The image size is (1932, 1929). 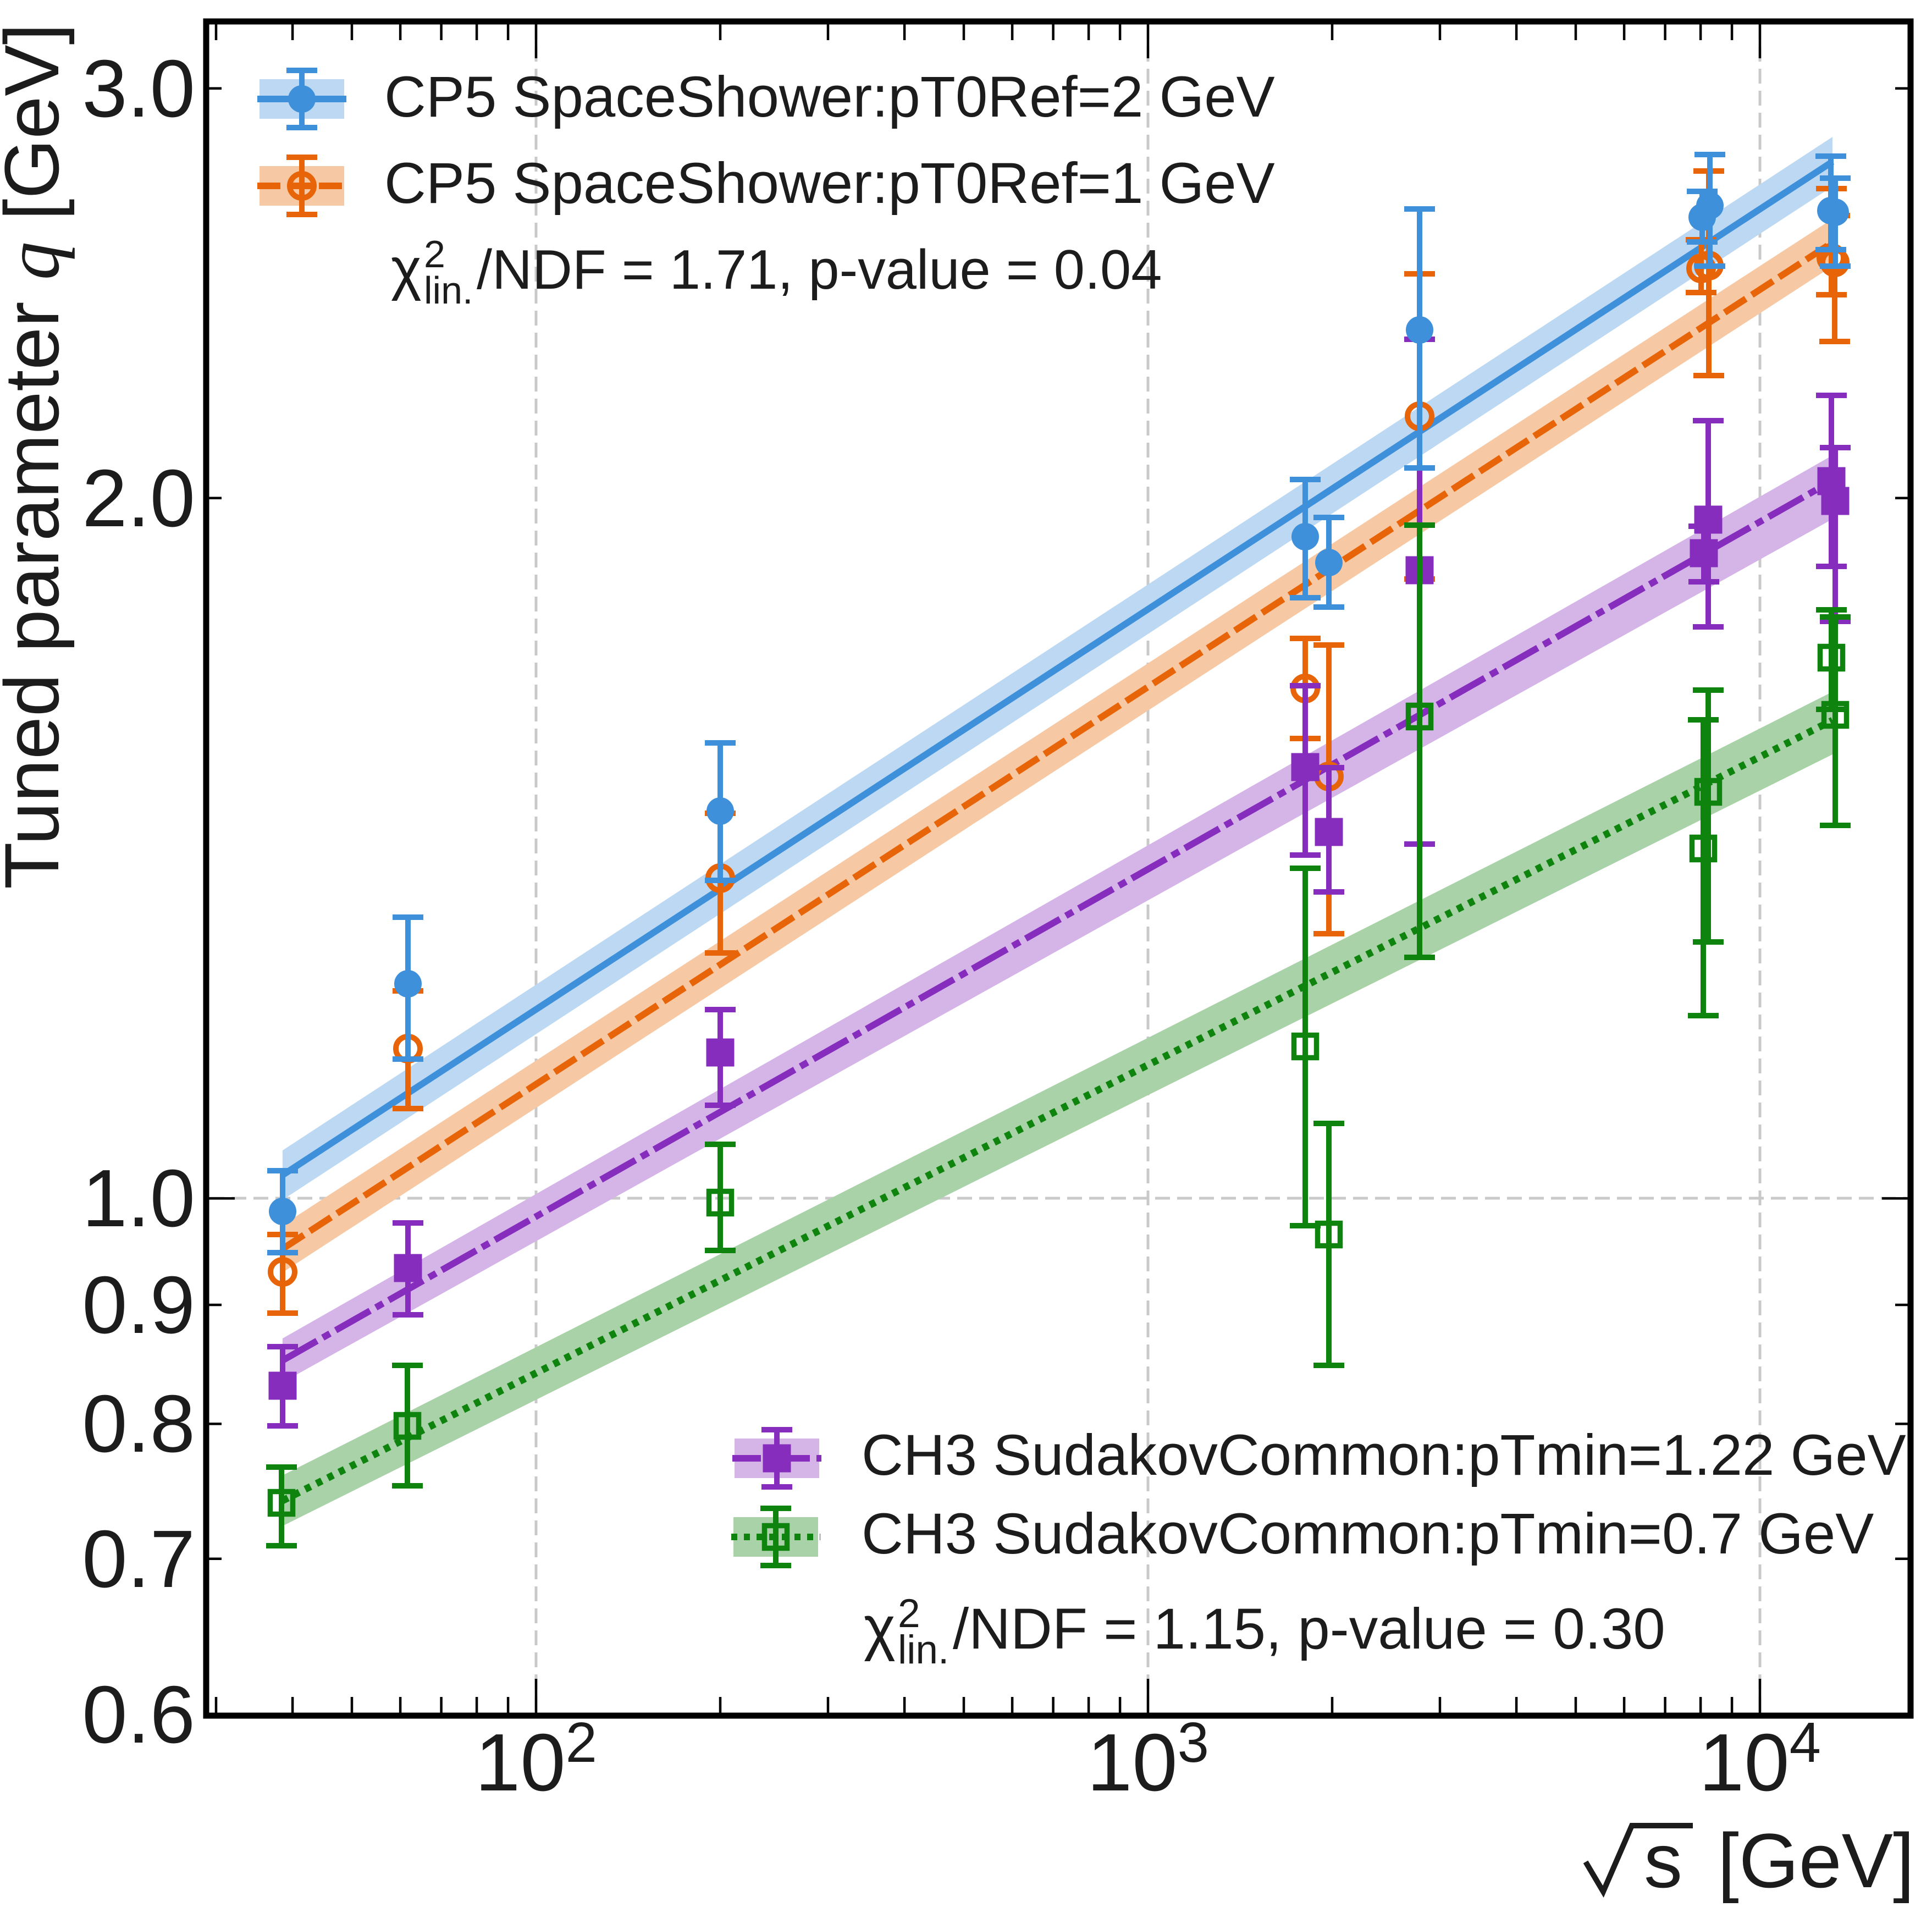 What do you see at coordinates (138, 1559) in the screenshot?
I see `svg-text: 0.7` at bounding box center [138, 1559].